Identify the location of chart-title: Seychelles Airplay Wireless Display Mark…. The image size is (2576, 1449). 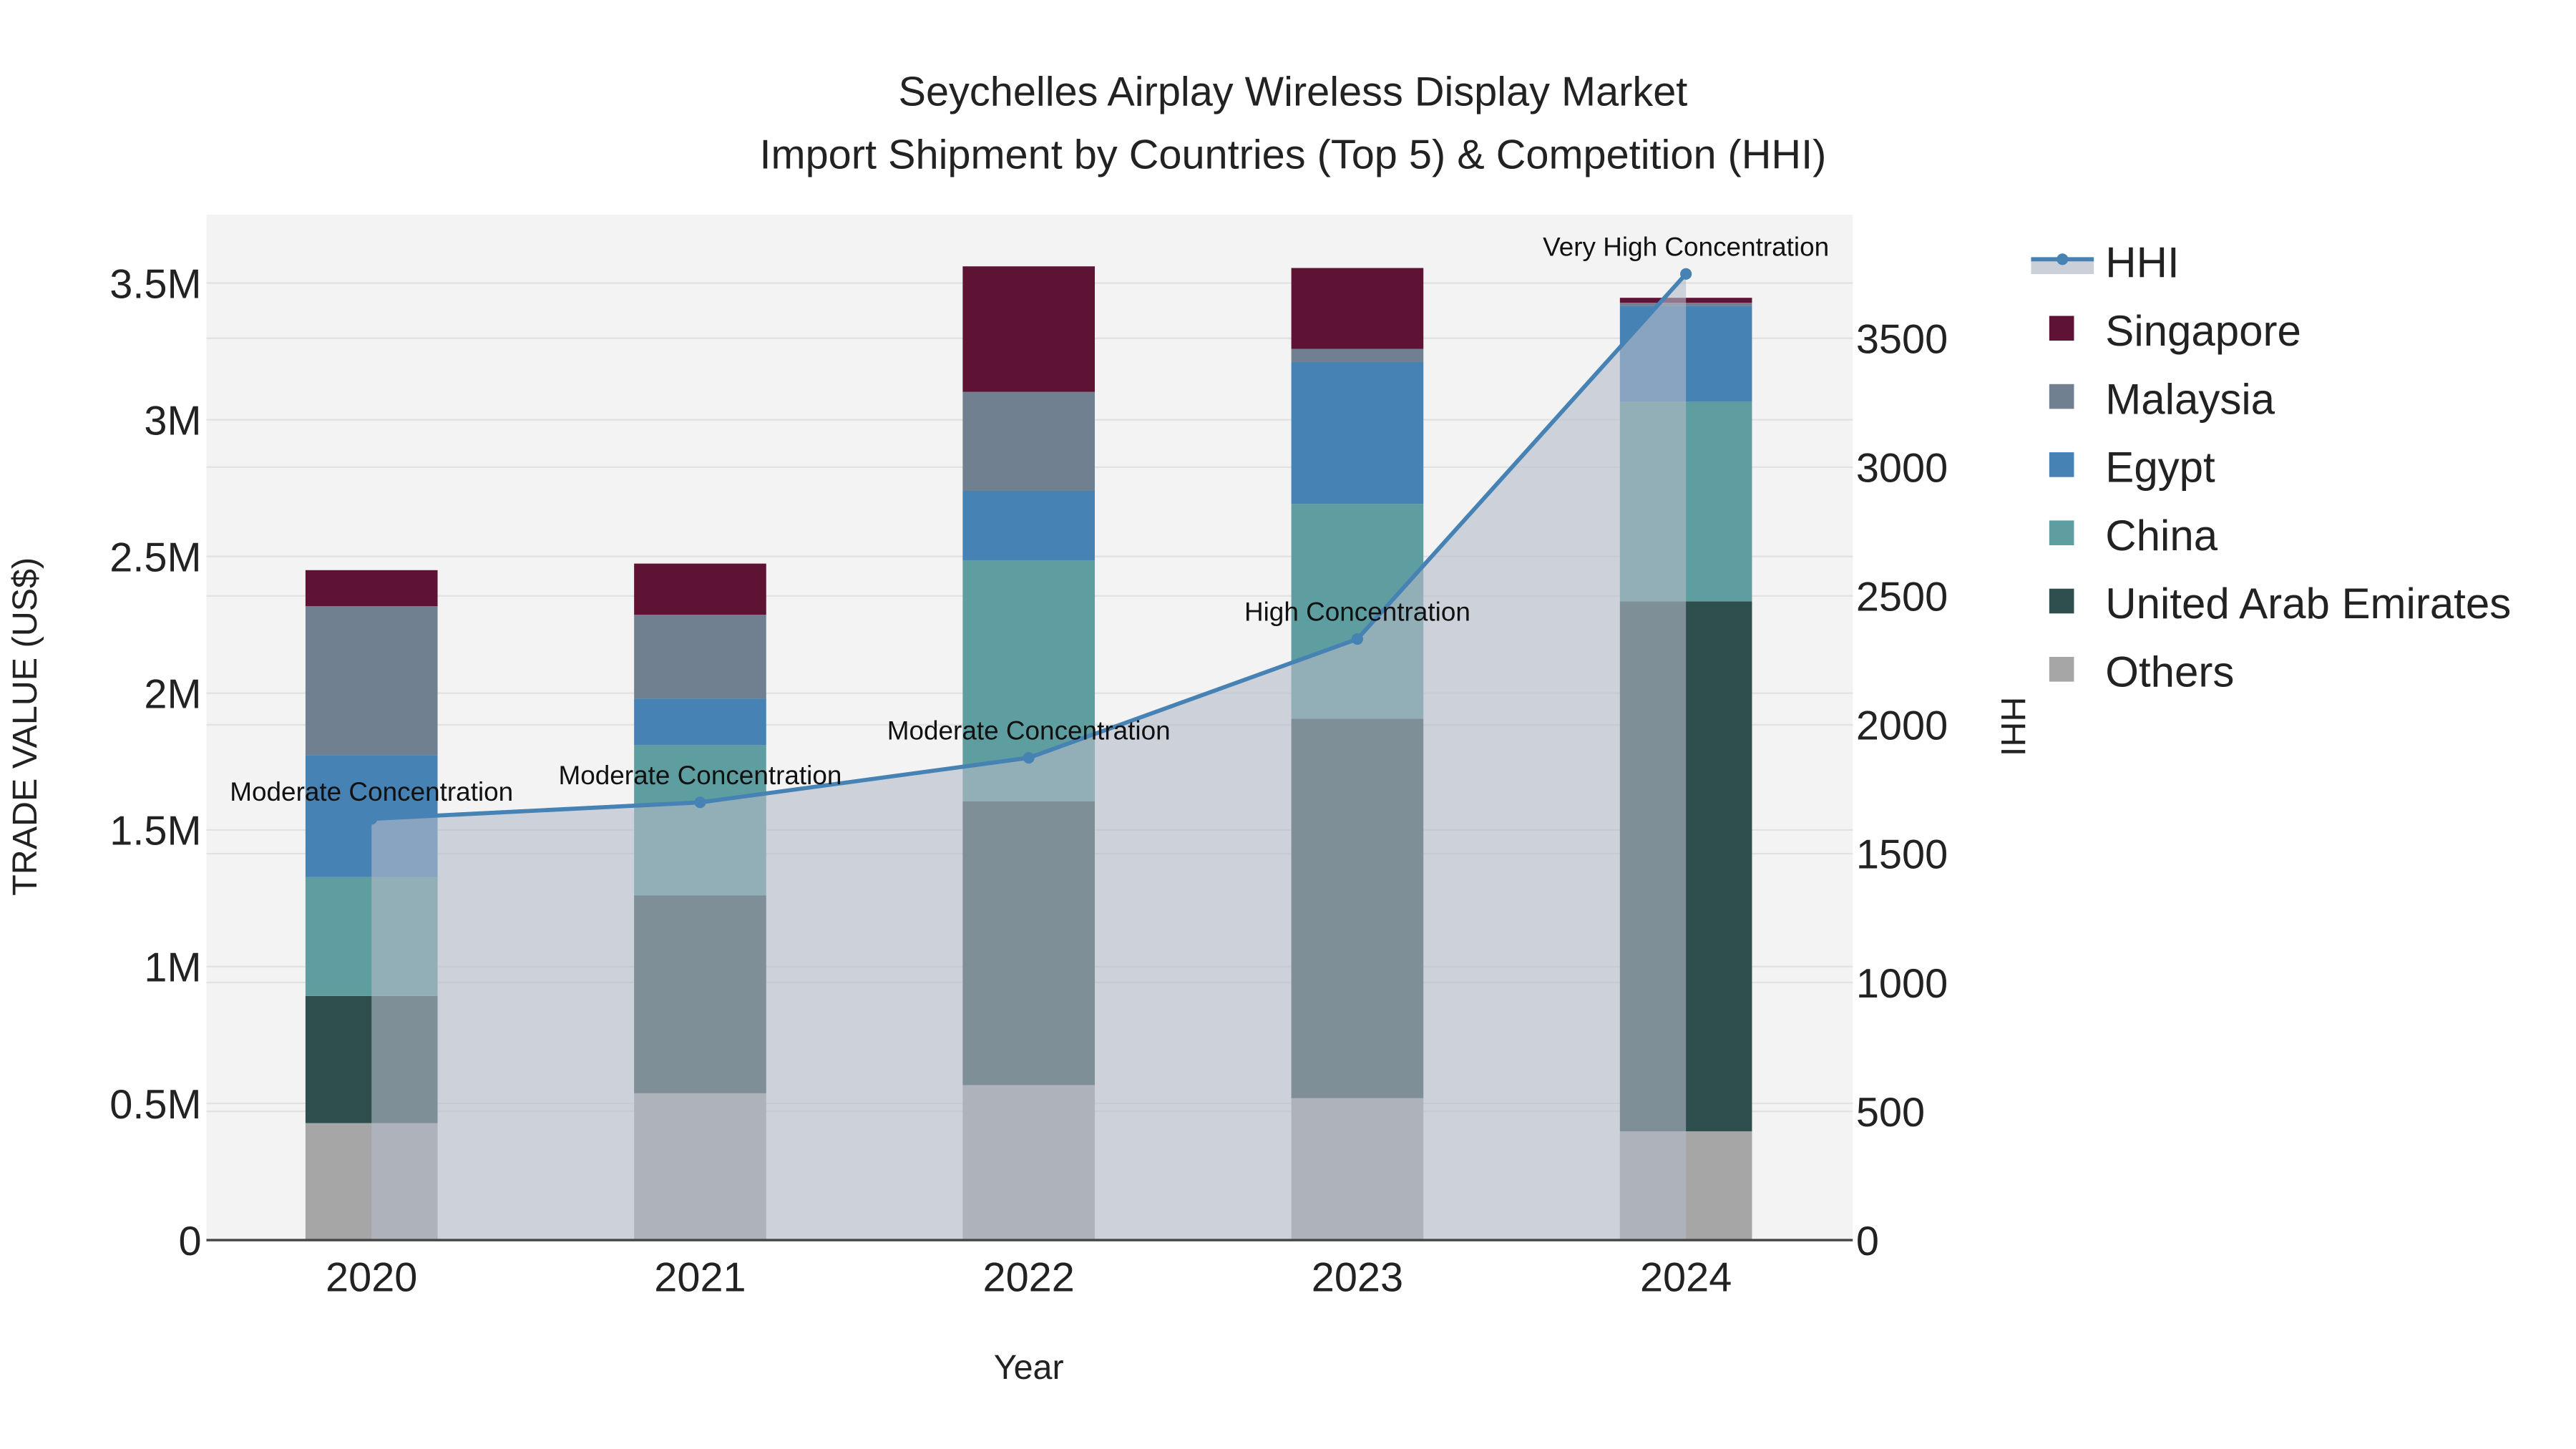
(1293, 92).